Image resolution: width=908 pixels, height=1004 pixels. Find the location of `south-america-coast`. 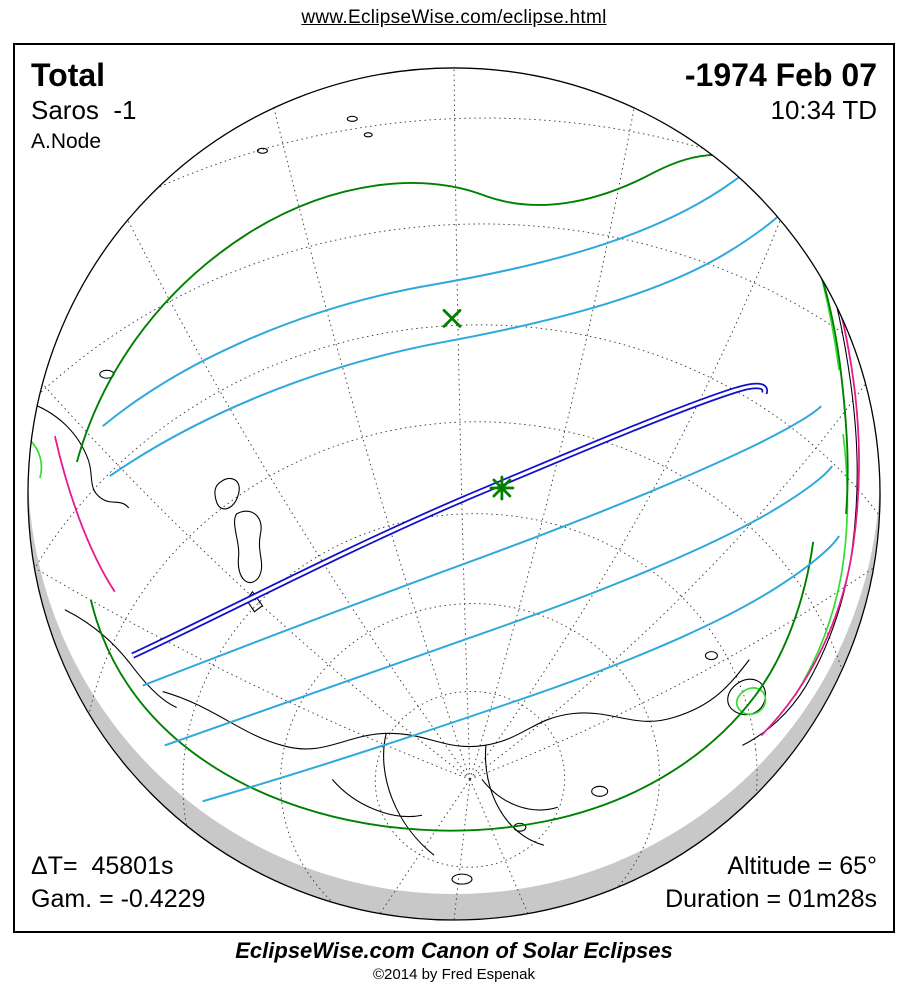

south-america-coast is located at coordinates (785, 421).